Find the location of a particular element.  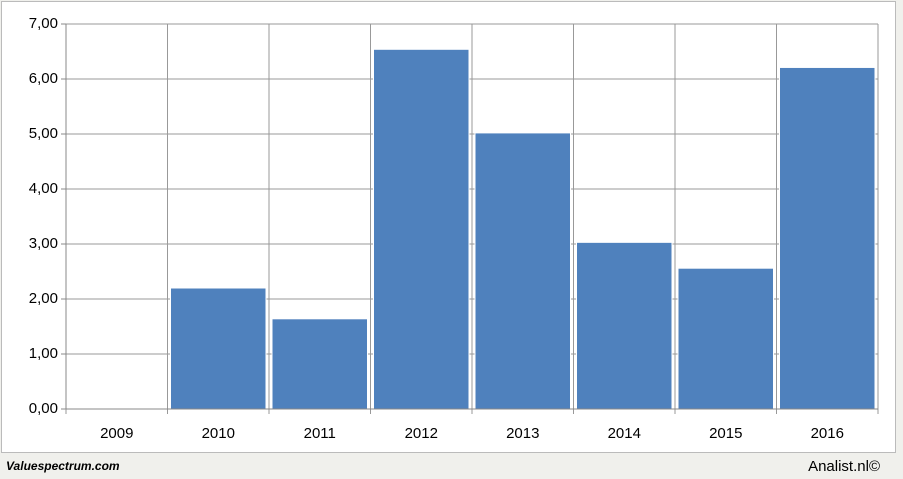

y-tick-label: 0,00 is located at coordinates (43, 408).